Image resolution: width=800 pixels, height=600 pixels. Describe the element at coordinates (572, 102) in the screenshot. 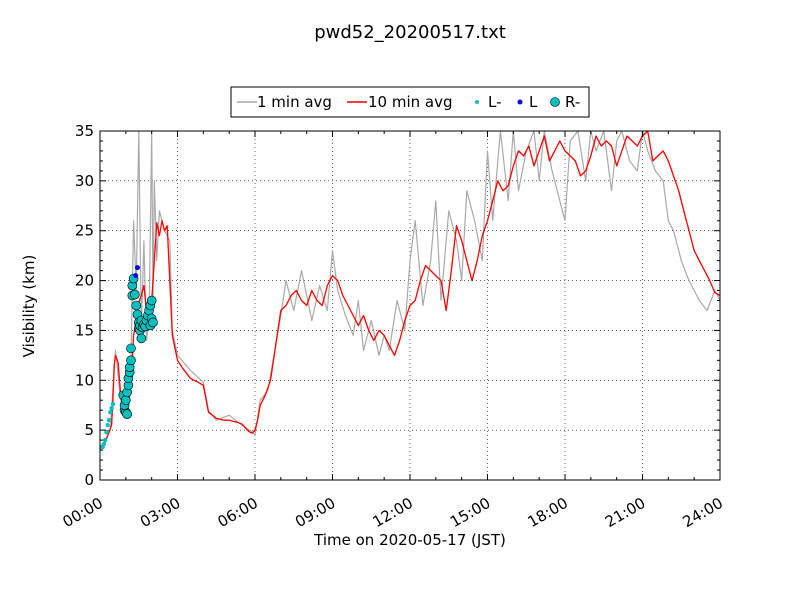

I see `legend-label-Rminus: R-` at that location.